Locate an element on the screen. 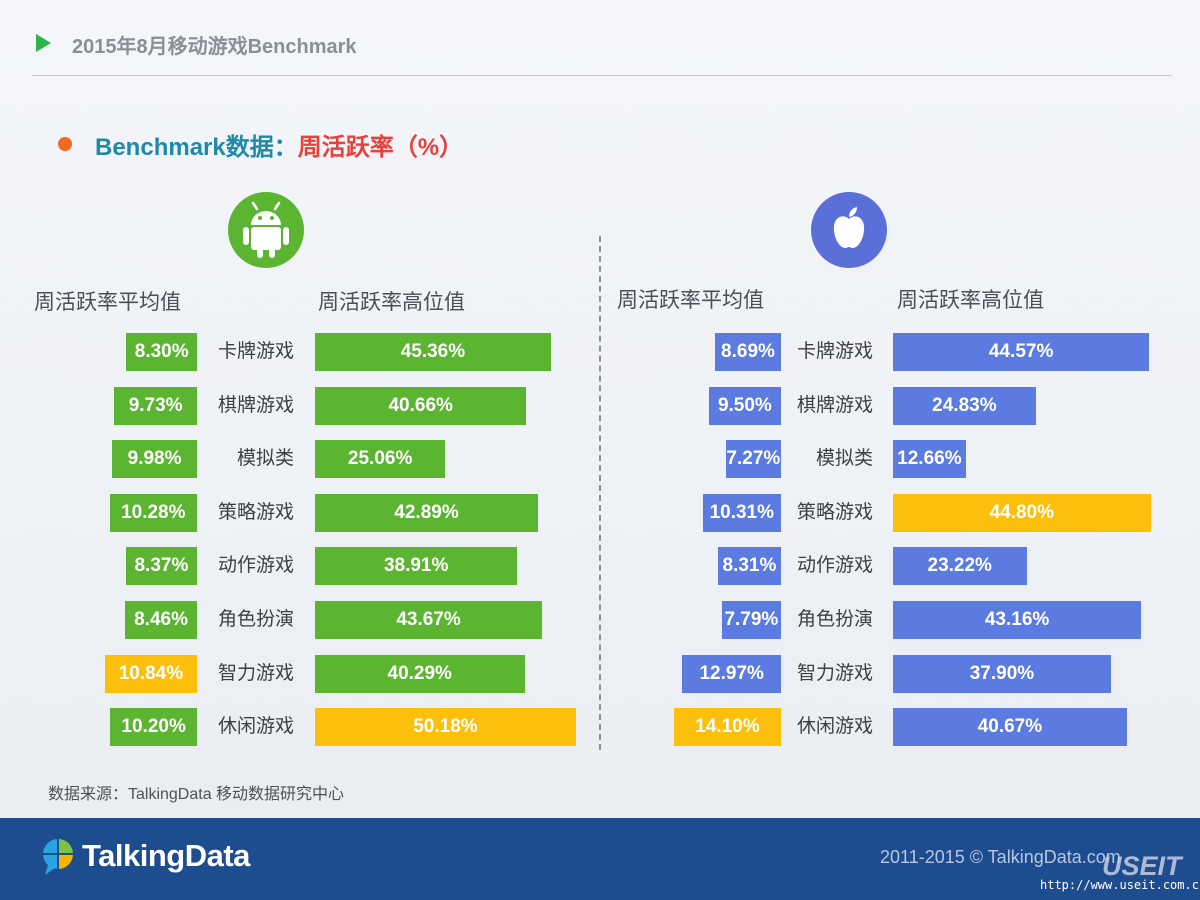  watermark-name: USEIT is located at coordinates (1142, 866).